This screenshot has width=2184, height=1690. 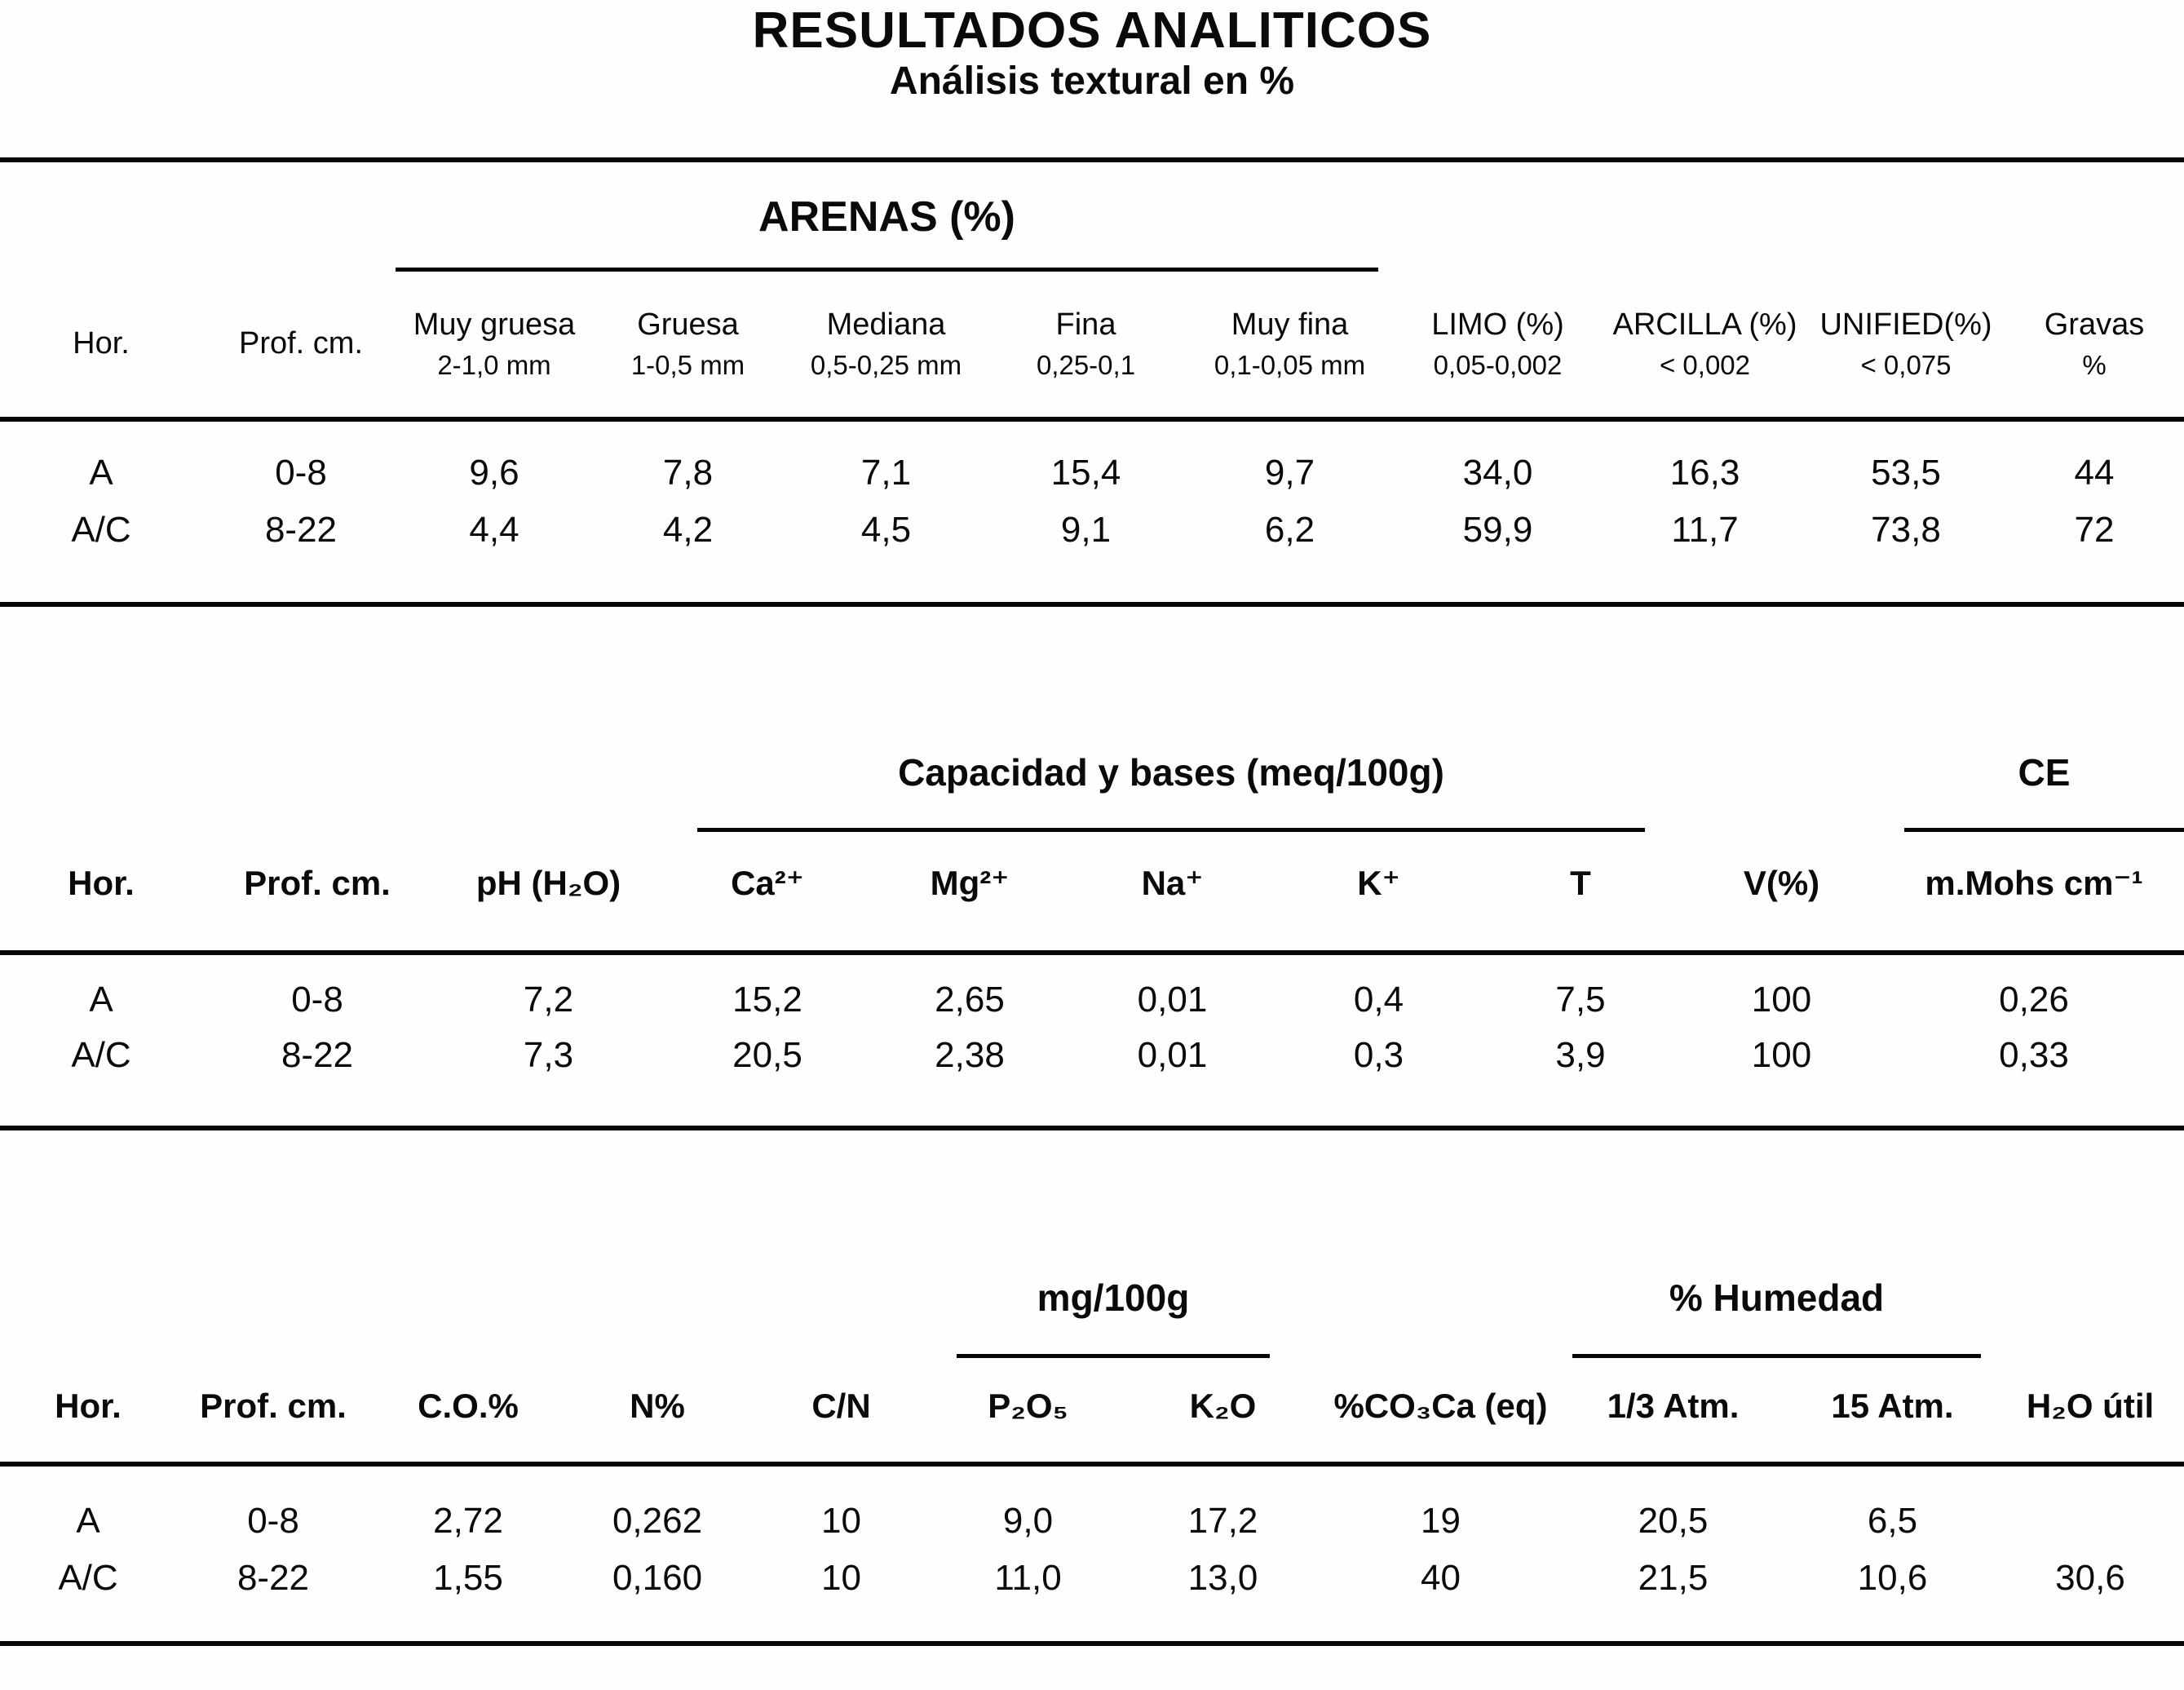 What do you see at coordinates (1441, 1578) in the screenshot?
I see `table3-cell: 40` at bounding box center [1441, 1578].